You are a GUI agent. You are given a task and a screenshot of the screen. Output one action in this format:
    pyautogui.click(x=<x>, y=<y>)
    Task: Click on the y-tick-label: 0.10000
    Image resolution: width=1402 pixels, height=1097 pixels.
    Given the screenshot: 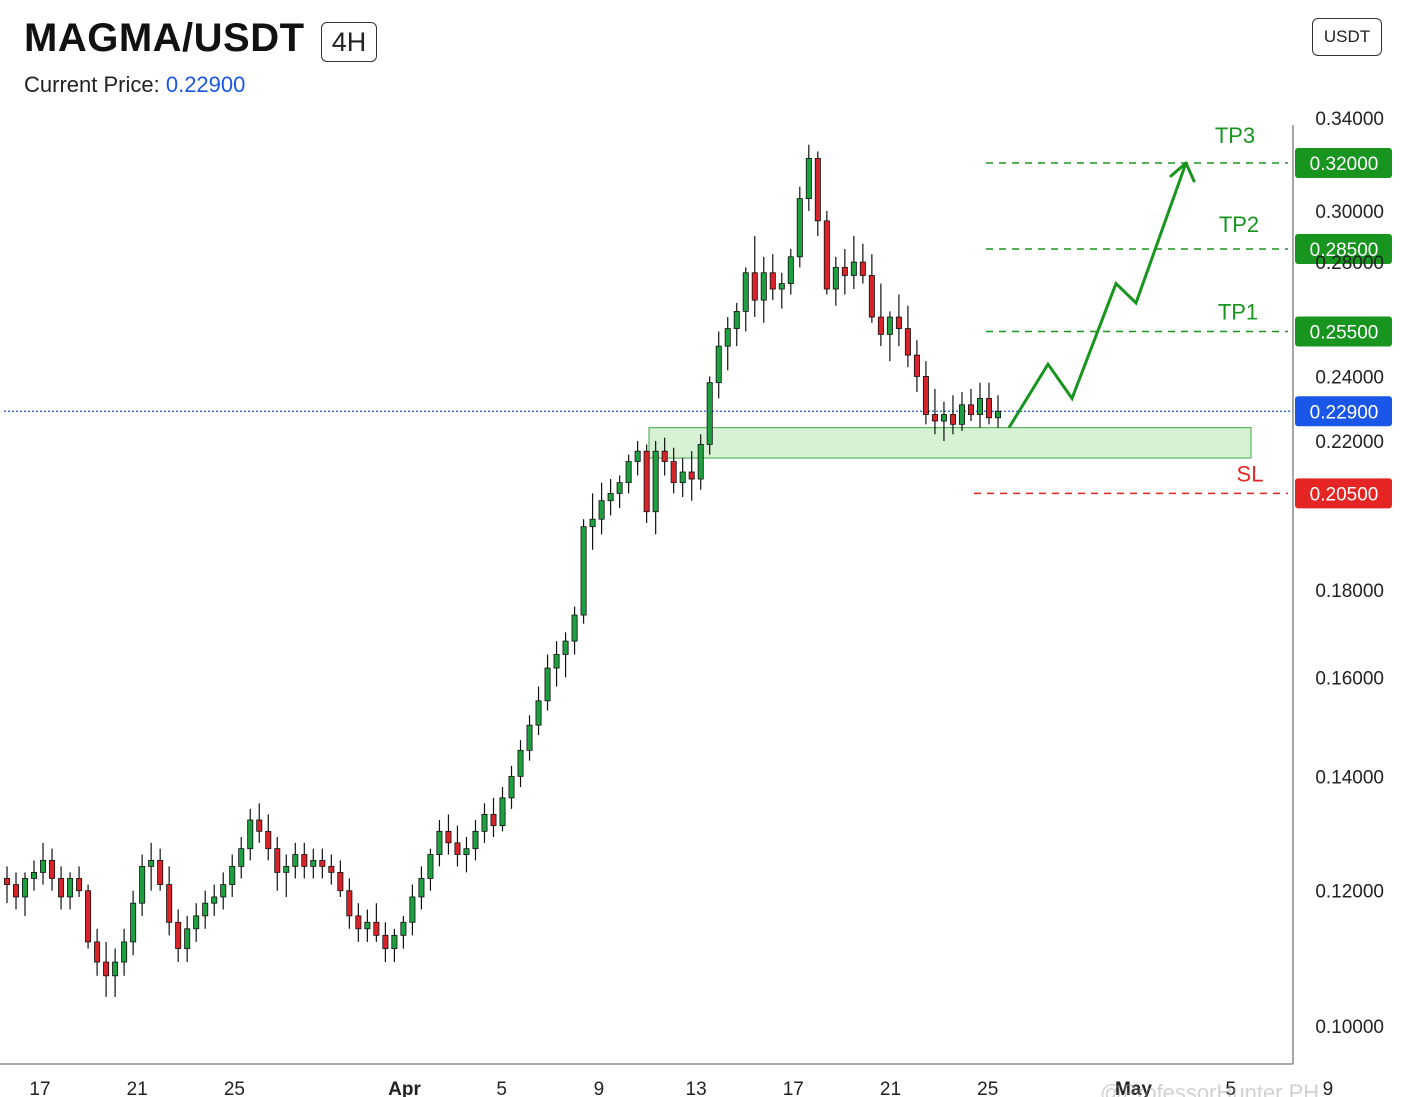 What is the action you would take?
    pyautogui.click(x=1349, y=1027)
    